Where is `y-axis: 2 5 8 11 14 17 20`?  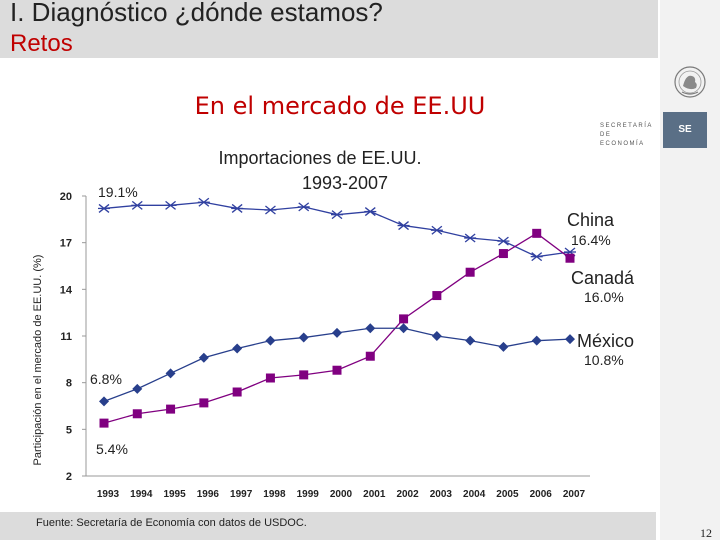 y-axis: 2 5 8 11 14 17 20 is located at coordinates (73, 337).